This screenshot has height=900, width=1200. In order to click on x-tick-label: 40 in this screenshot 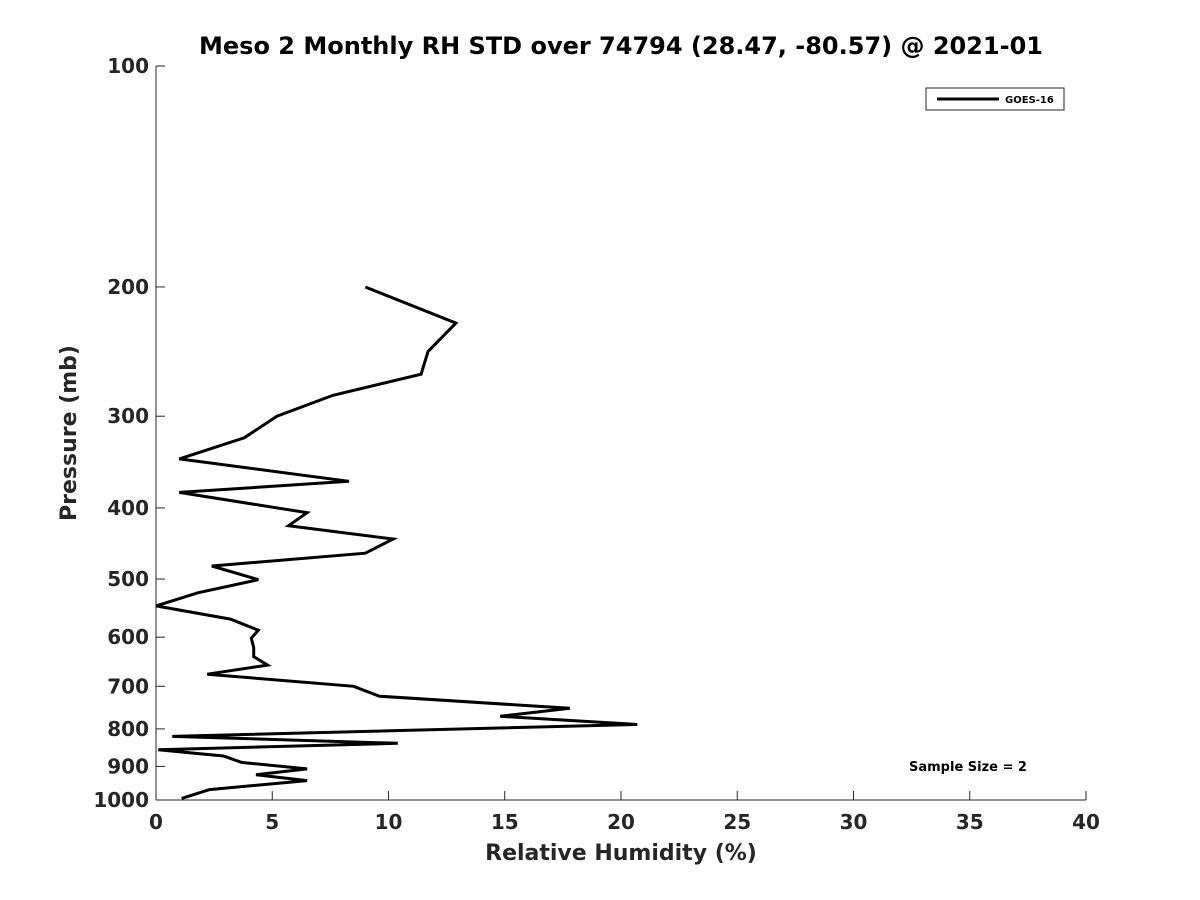, I will do `click(1086, 822)`.